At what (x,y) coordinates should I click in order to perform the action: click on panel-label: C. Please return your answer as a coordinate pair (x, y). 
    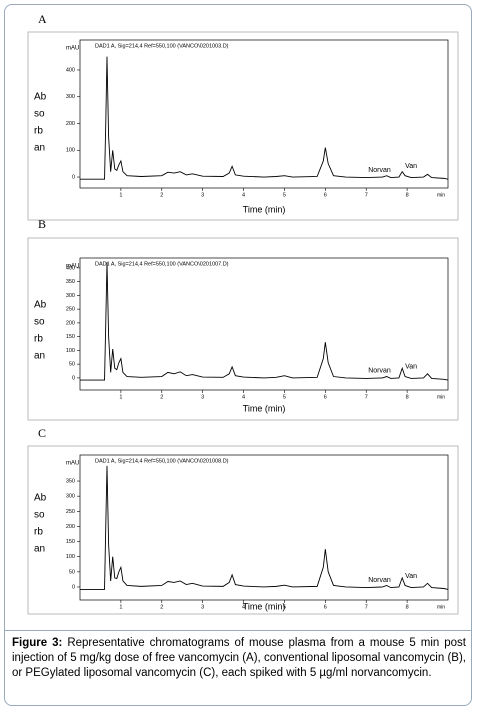
    Looking at the image, I should click on (42, 433).